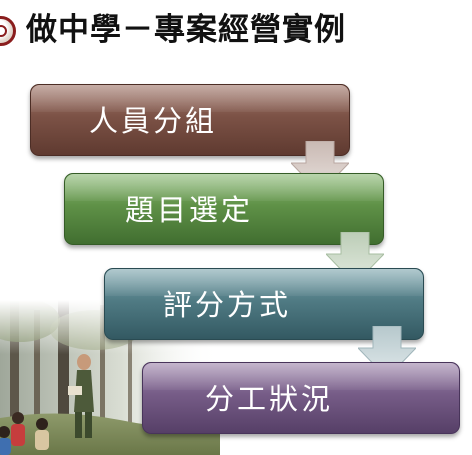 Image resolution: width=472 pixels, height=455 pixels. Describe the element at coordinates (227, 305) in the screenshot. I see `step-label: 評分方式` at that location.